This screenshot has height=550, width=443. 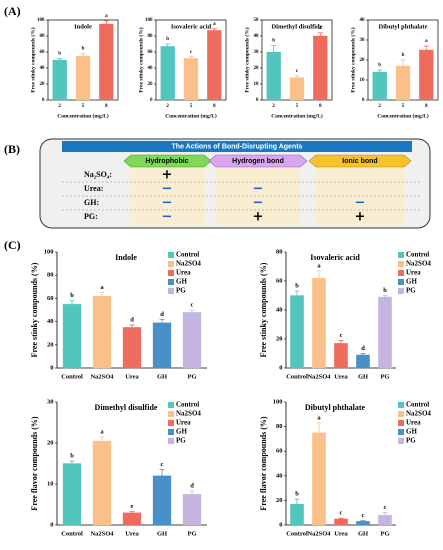 I want to click on cell-symbol: −, so click(x=167, y=217).